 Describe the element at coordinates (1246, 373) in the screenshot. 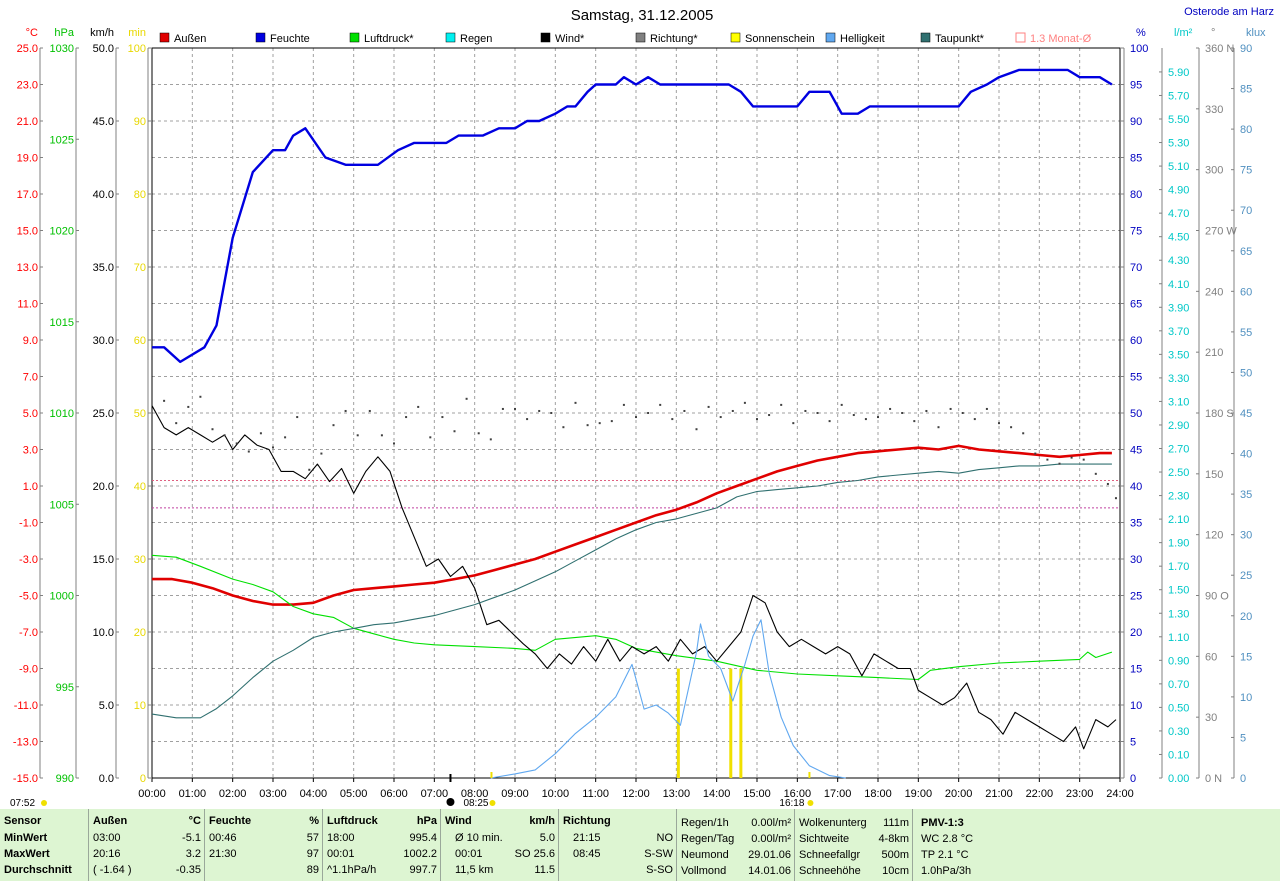

I see `tick-label: 50` at that location.